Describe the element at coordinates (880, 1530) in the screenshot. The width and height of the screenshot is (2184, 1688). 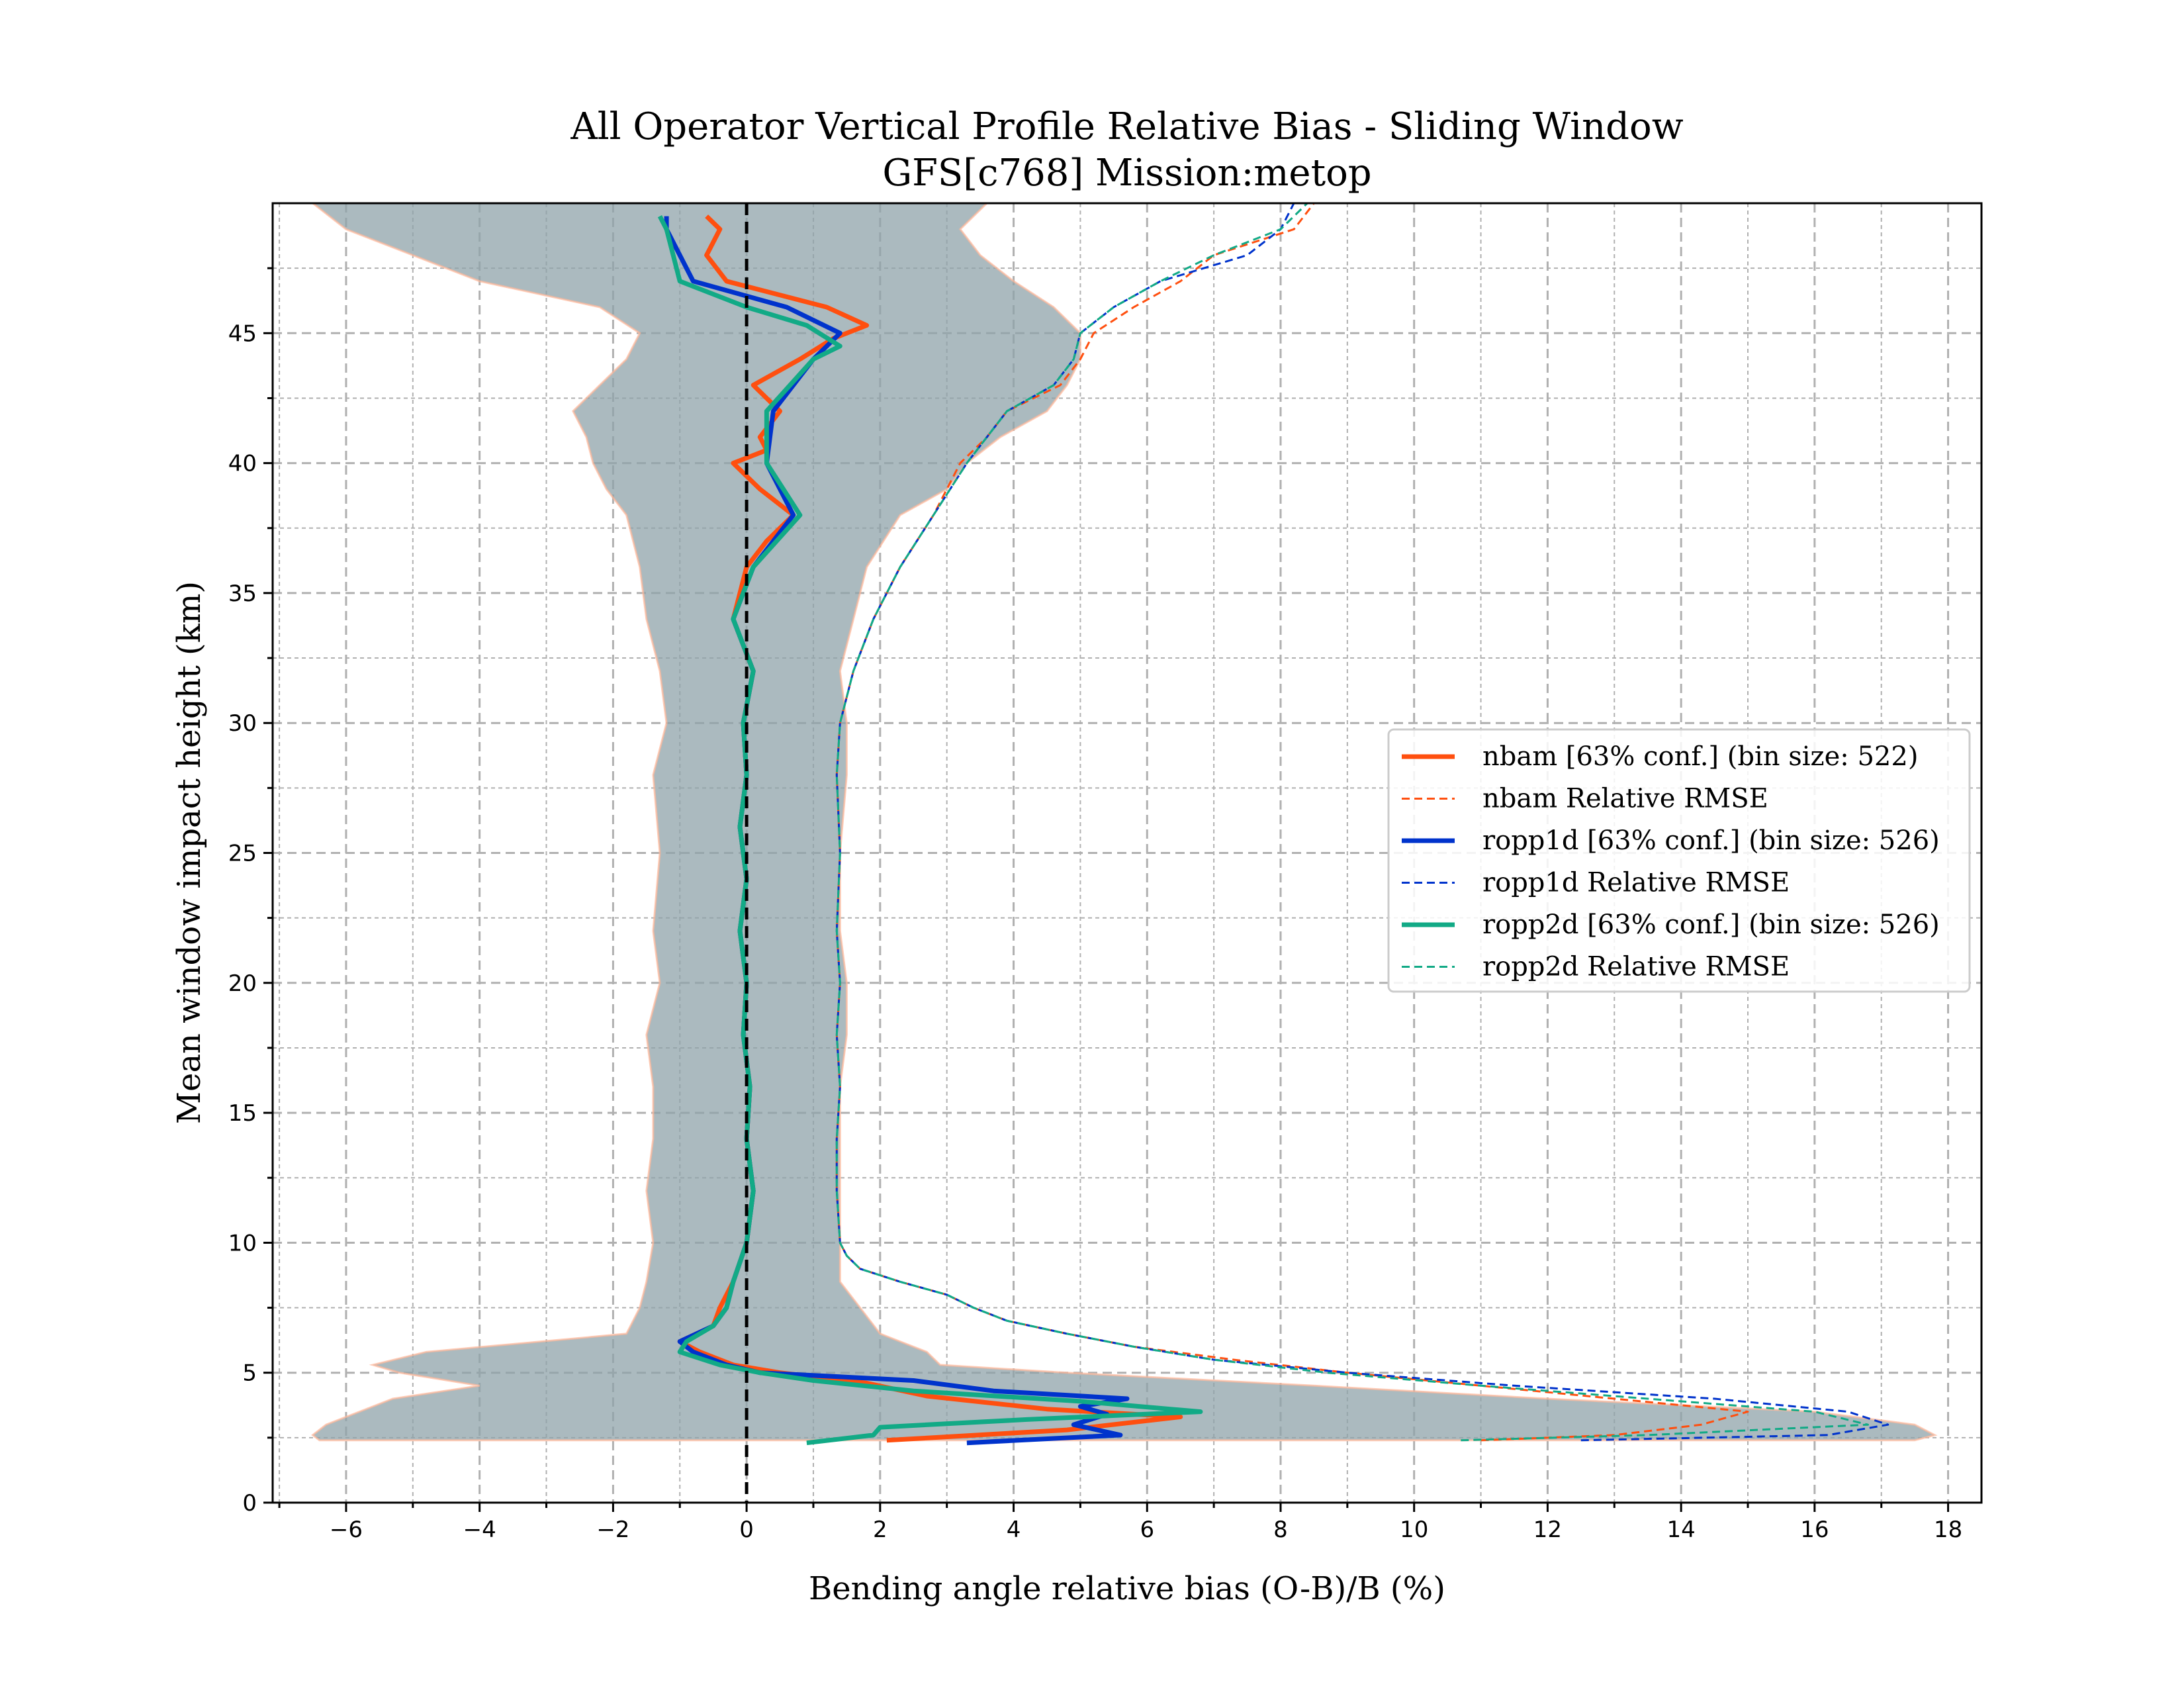
I see `x-tick-label: 2` at that location.